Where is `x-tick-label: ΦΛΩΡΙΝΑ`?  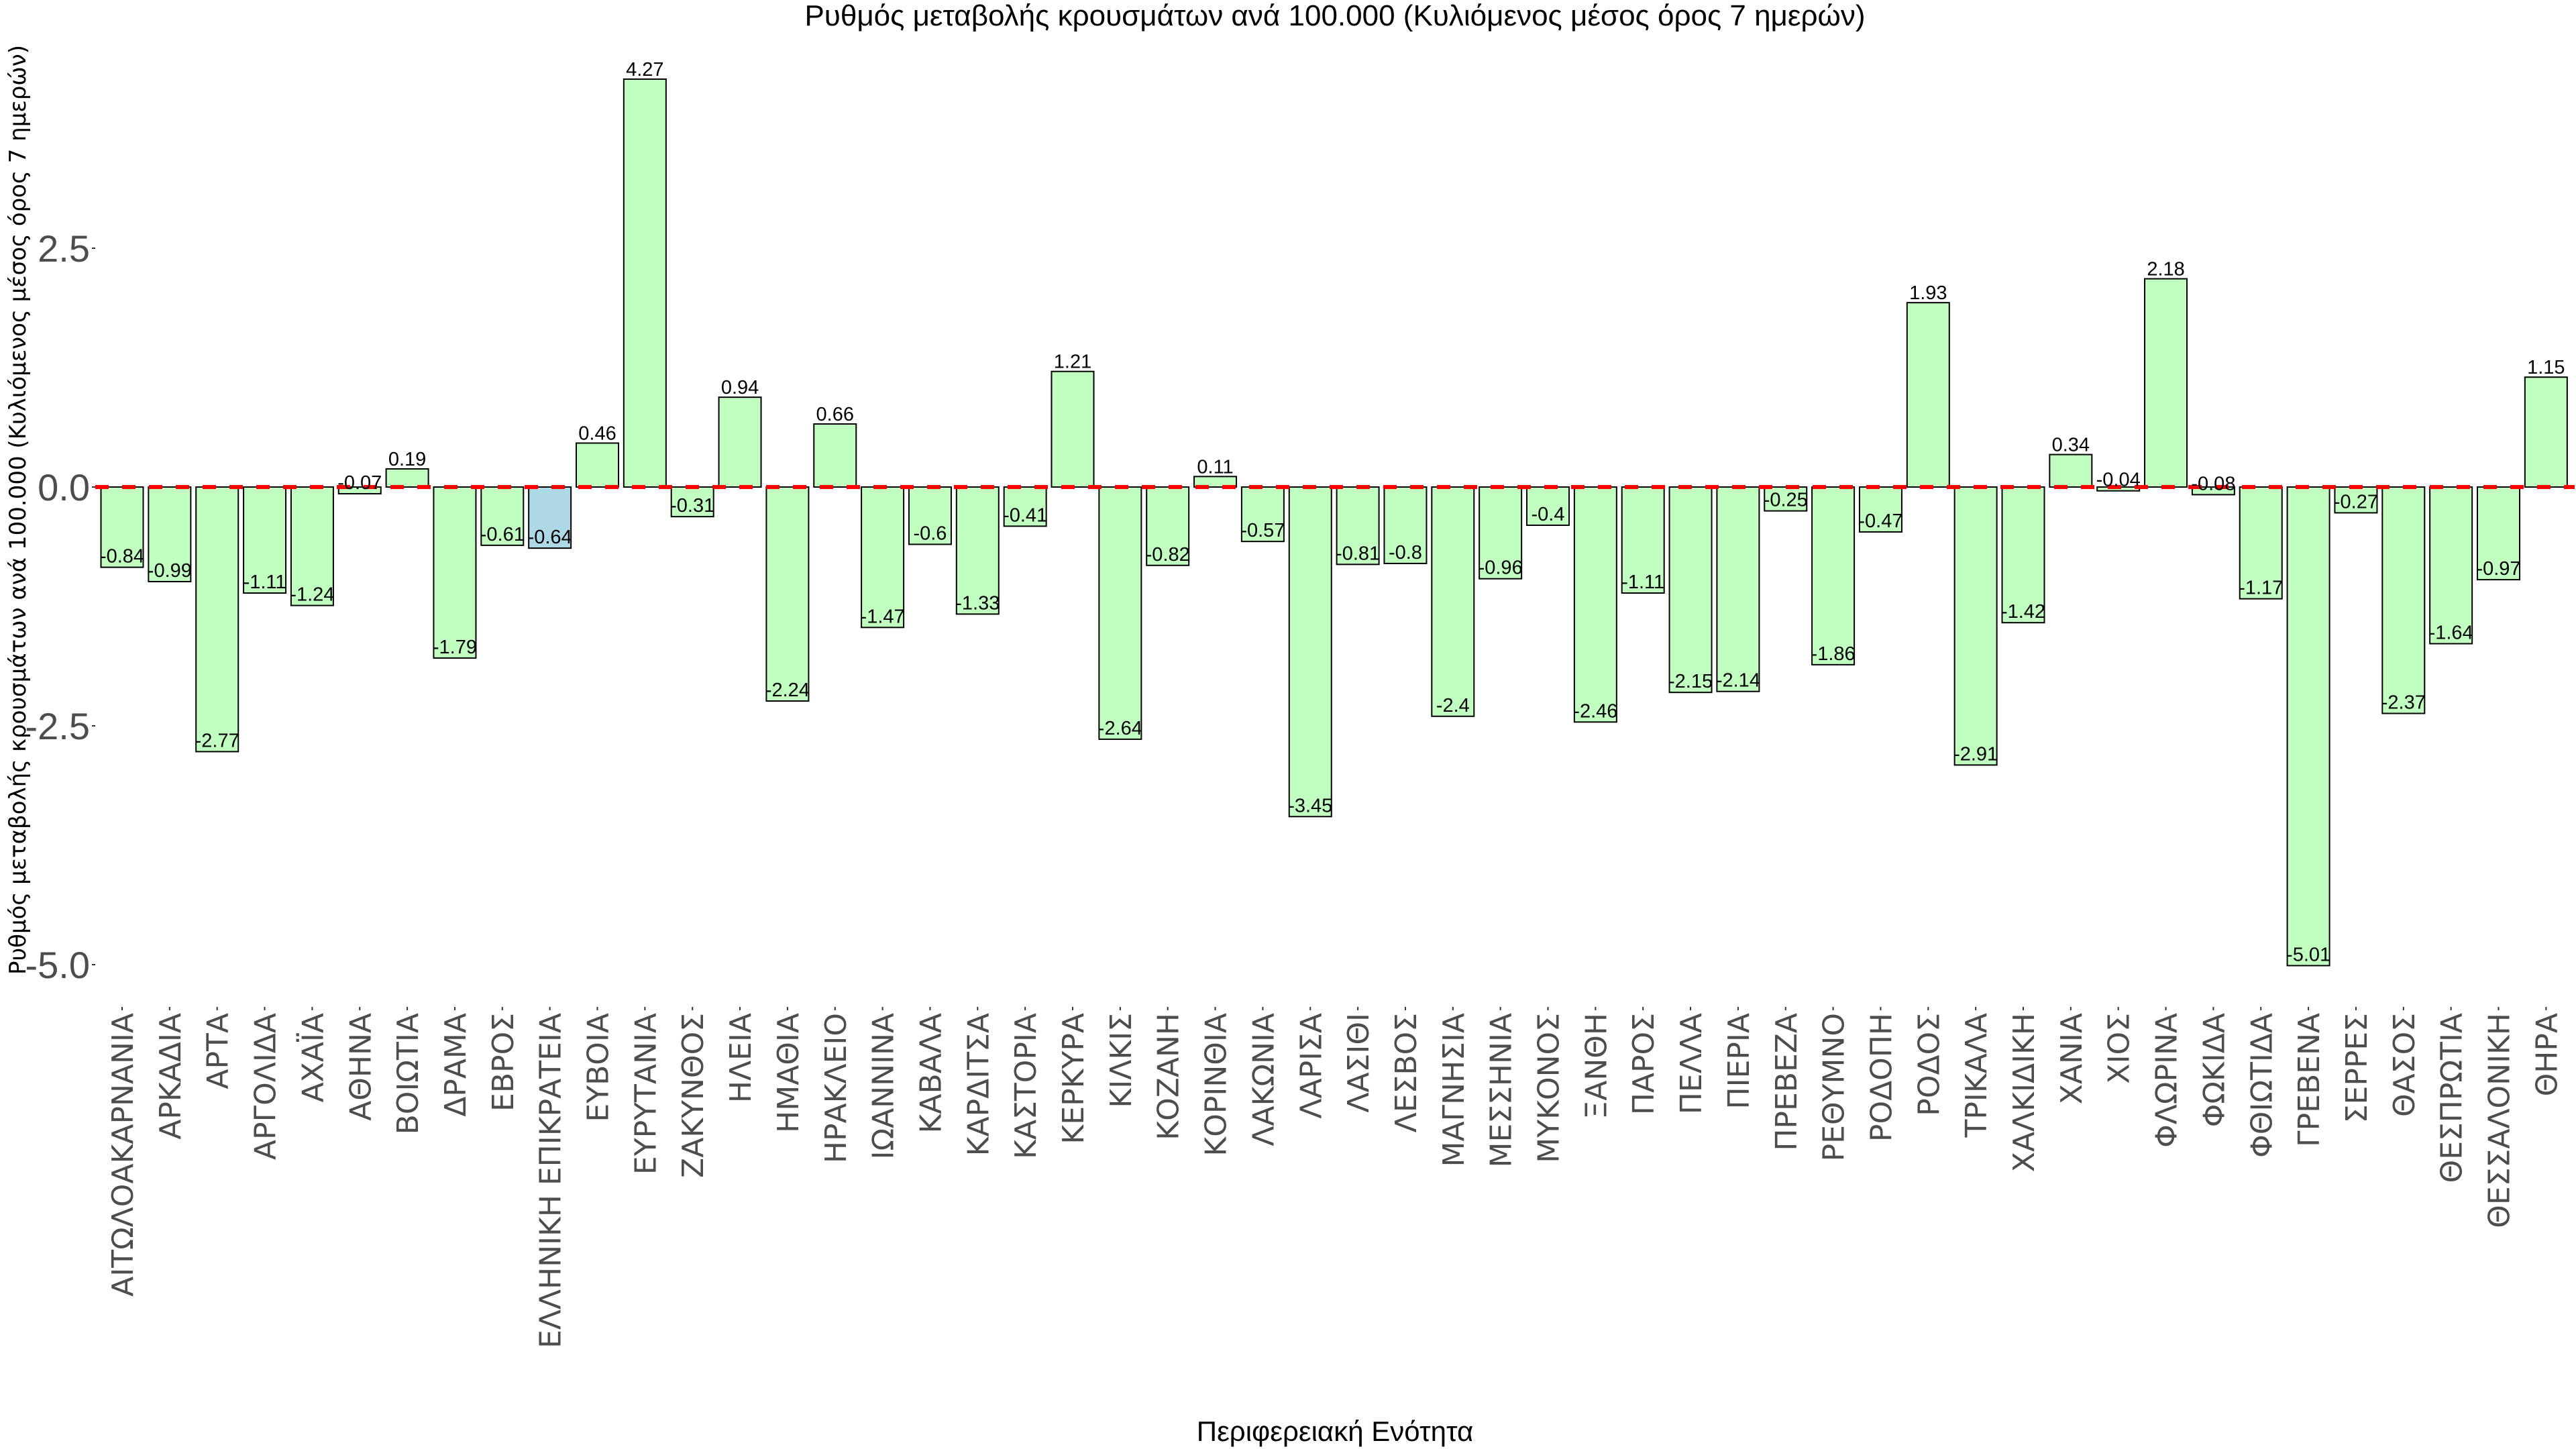
x-tick-label: ΦΛΩΡΙΝΑ is located at coordinates (2167, 1080).